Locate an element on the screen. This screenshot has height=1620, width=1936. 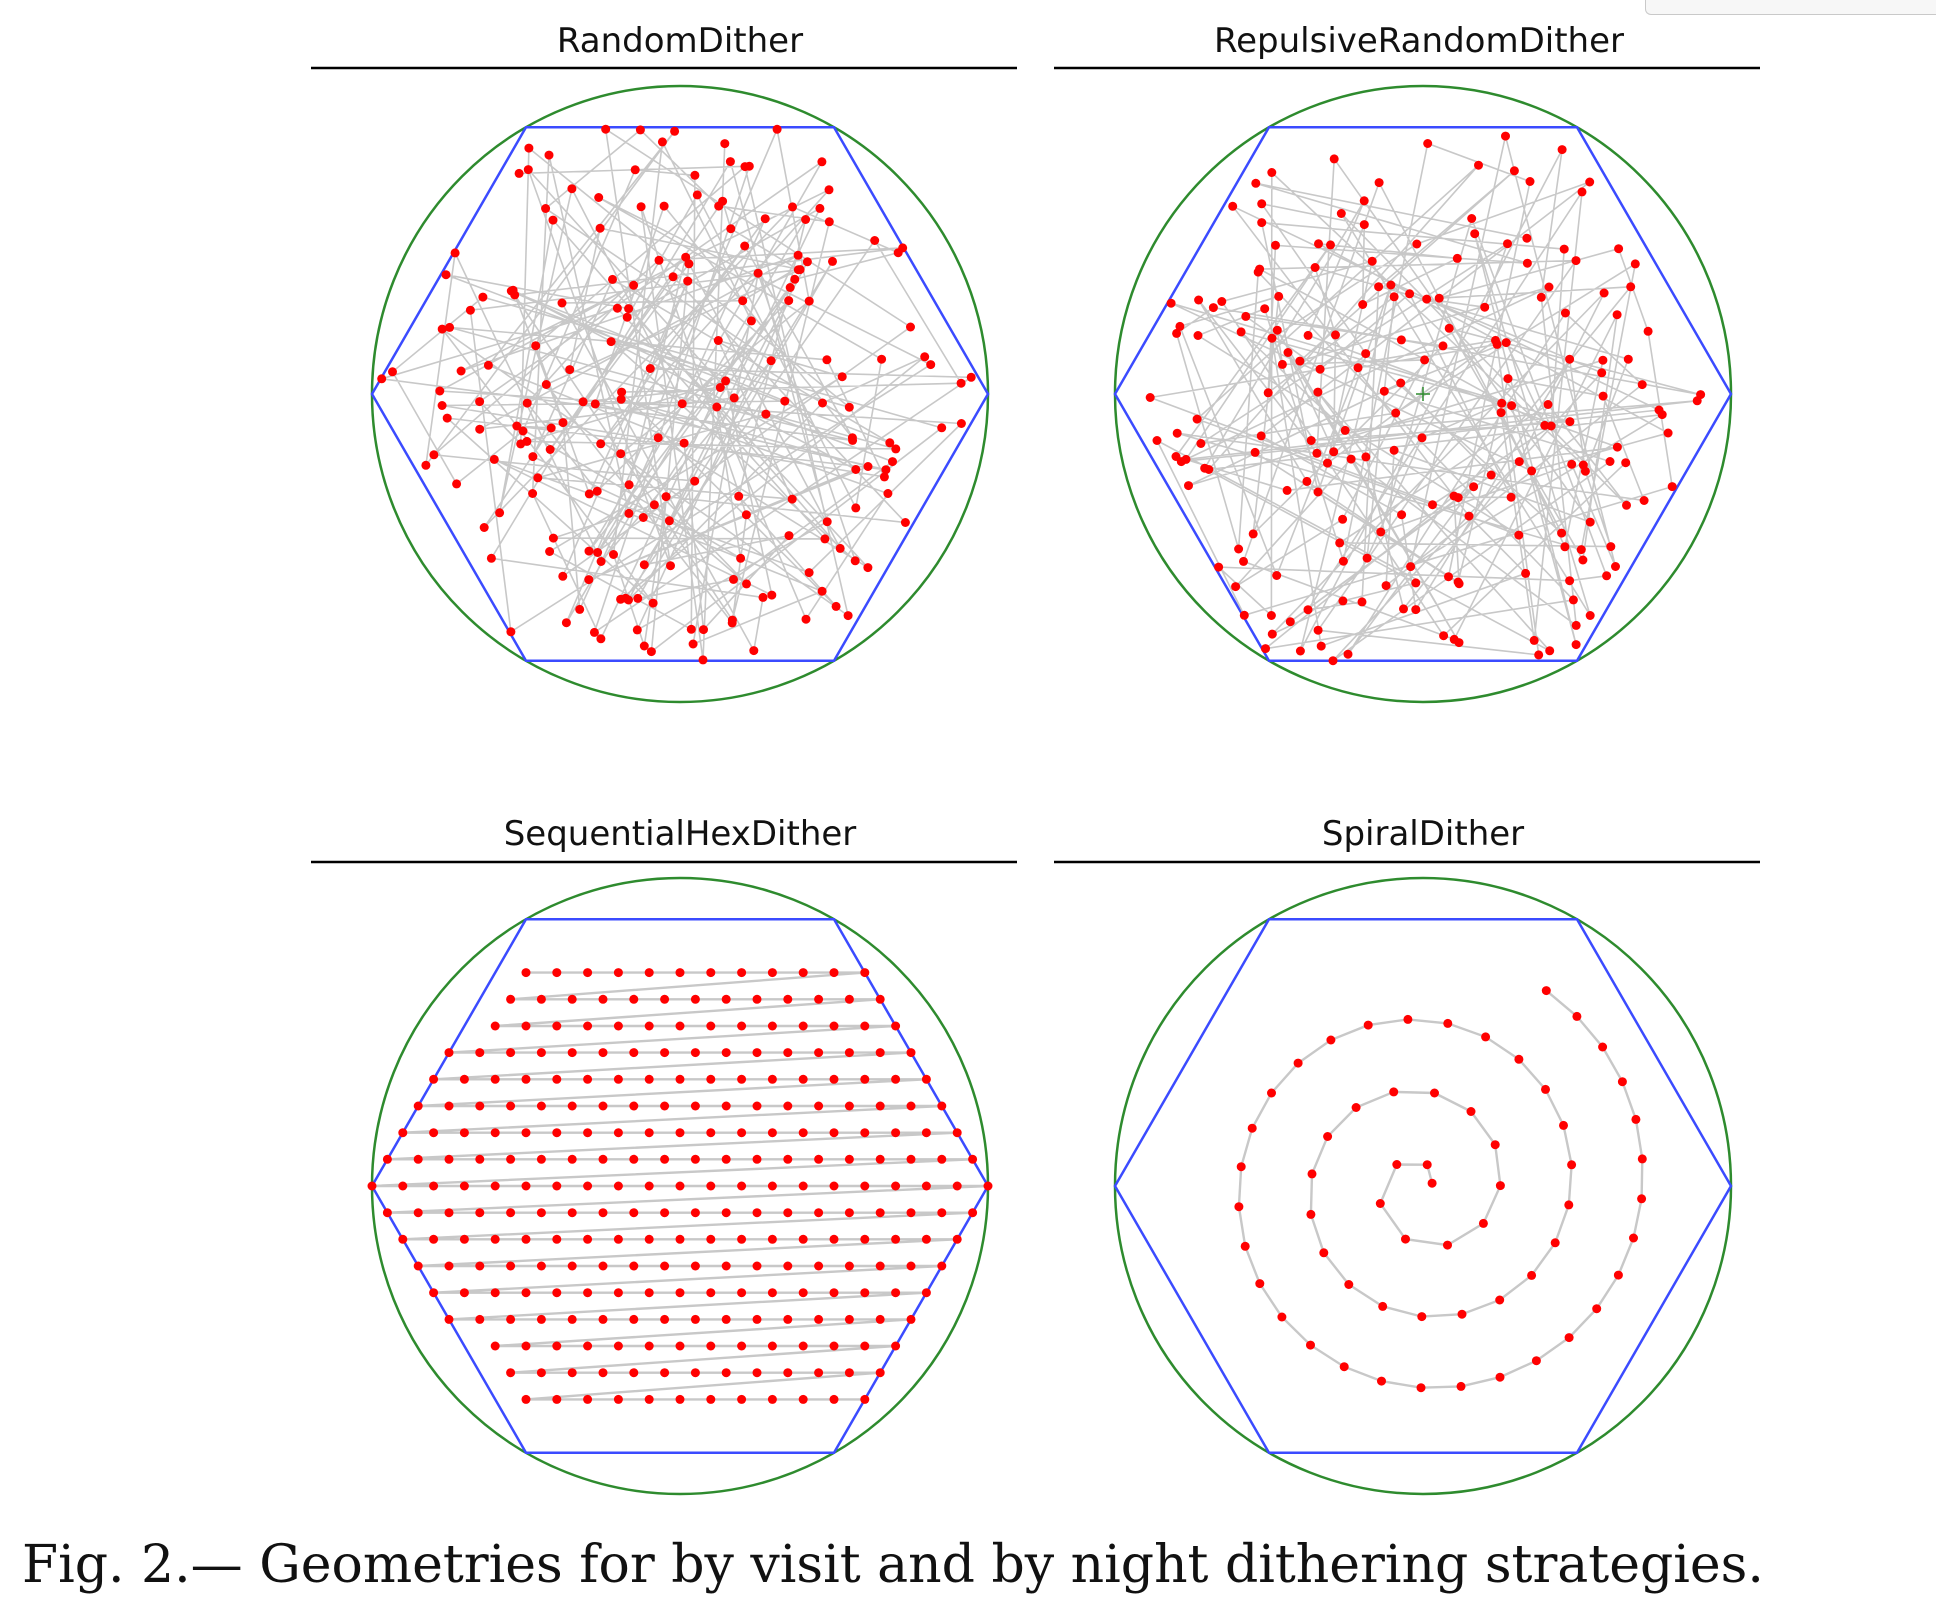
plot-area is located at coordinates (680, 1186).